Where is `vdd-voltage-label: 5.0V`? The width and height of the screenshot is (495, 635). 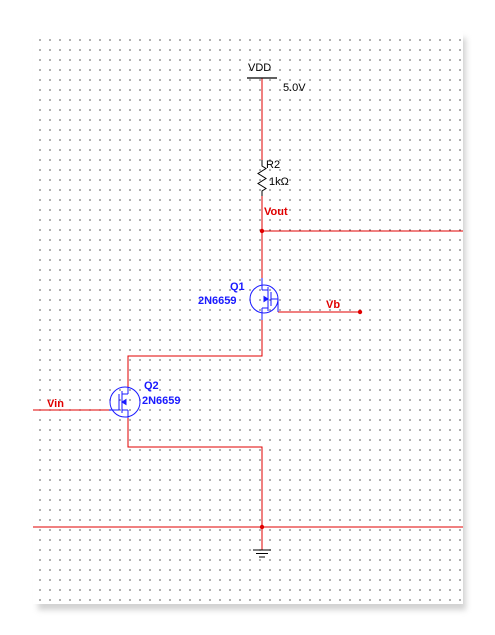 vdd-voltage-label: 5.0V is located at coordinates (294, 88).